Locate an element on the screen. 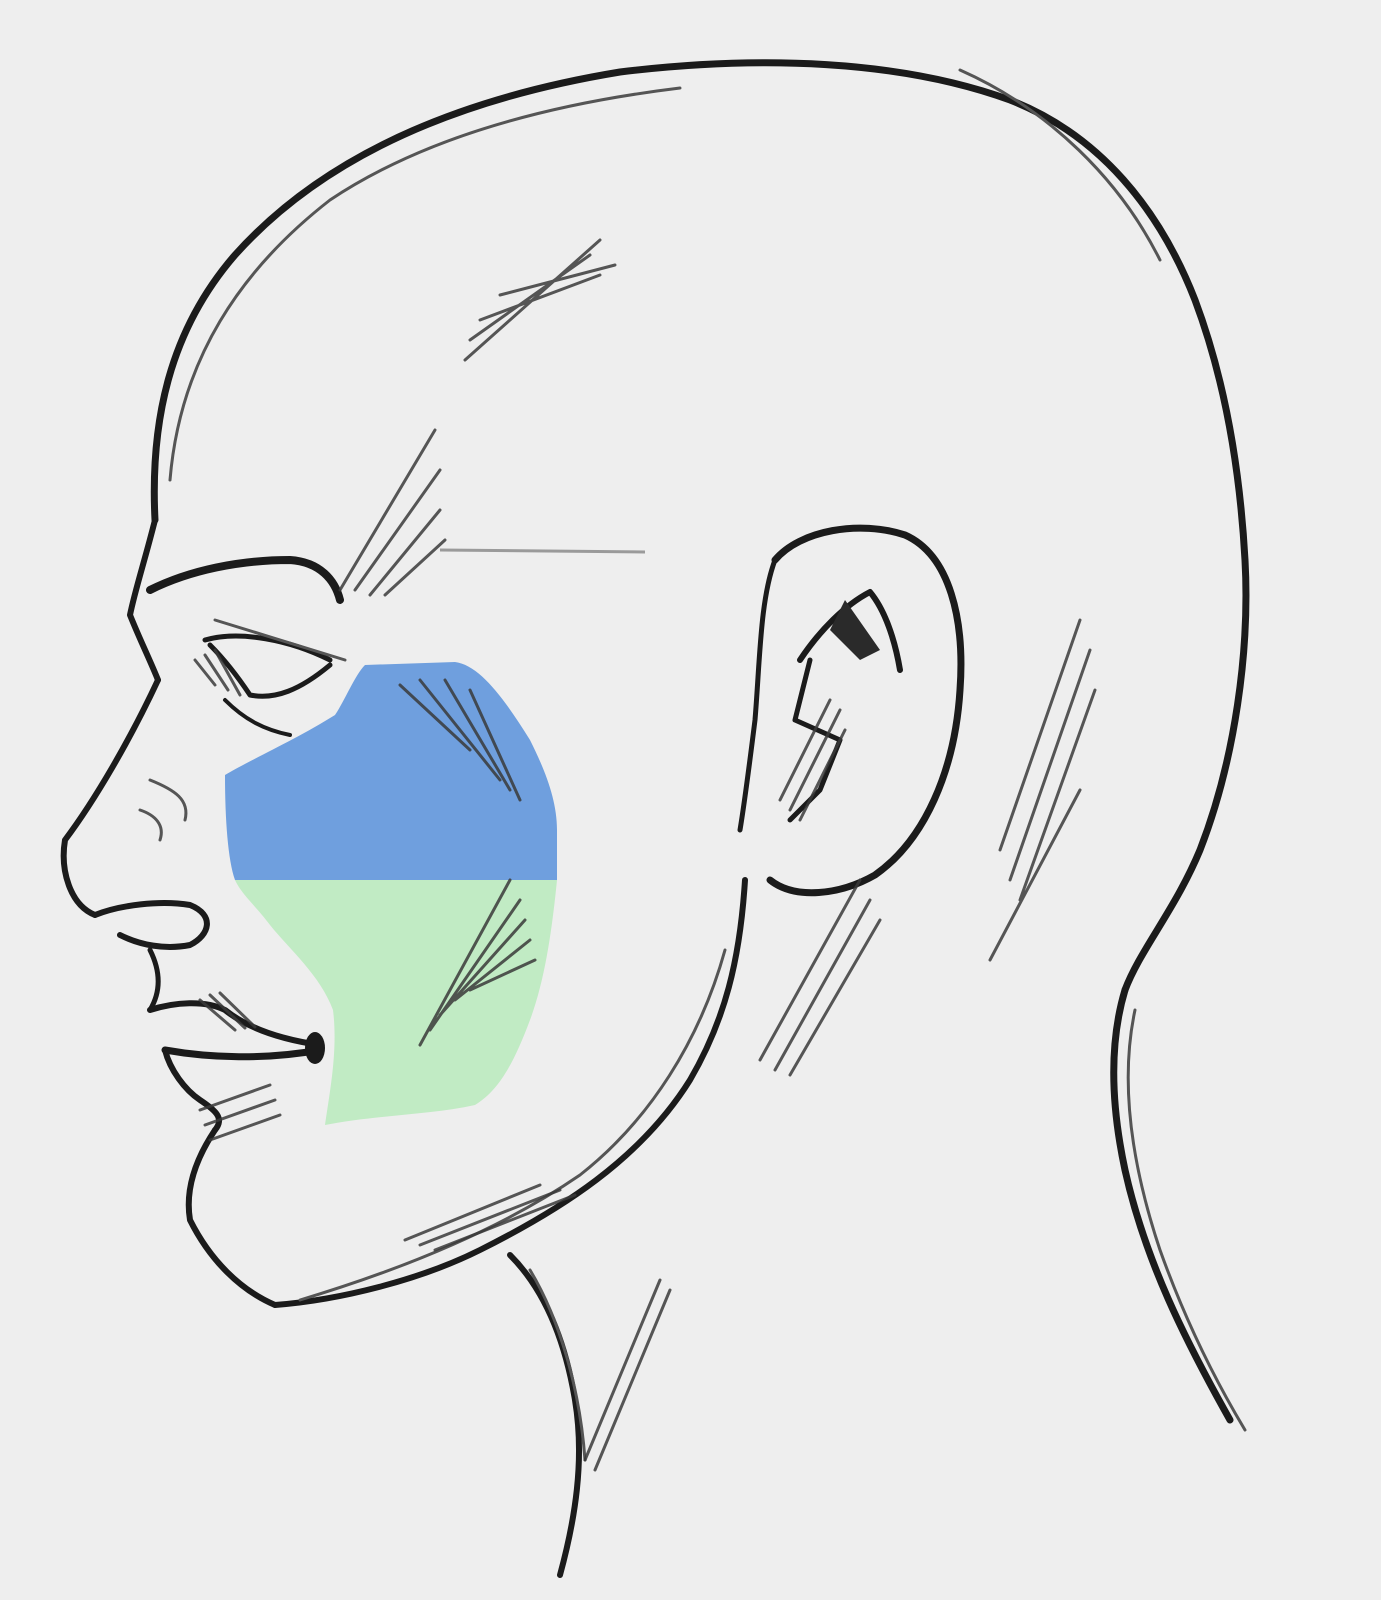  jaw-neck-shading is located at coordinates (490, 1217).